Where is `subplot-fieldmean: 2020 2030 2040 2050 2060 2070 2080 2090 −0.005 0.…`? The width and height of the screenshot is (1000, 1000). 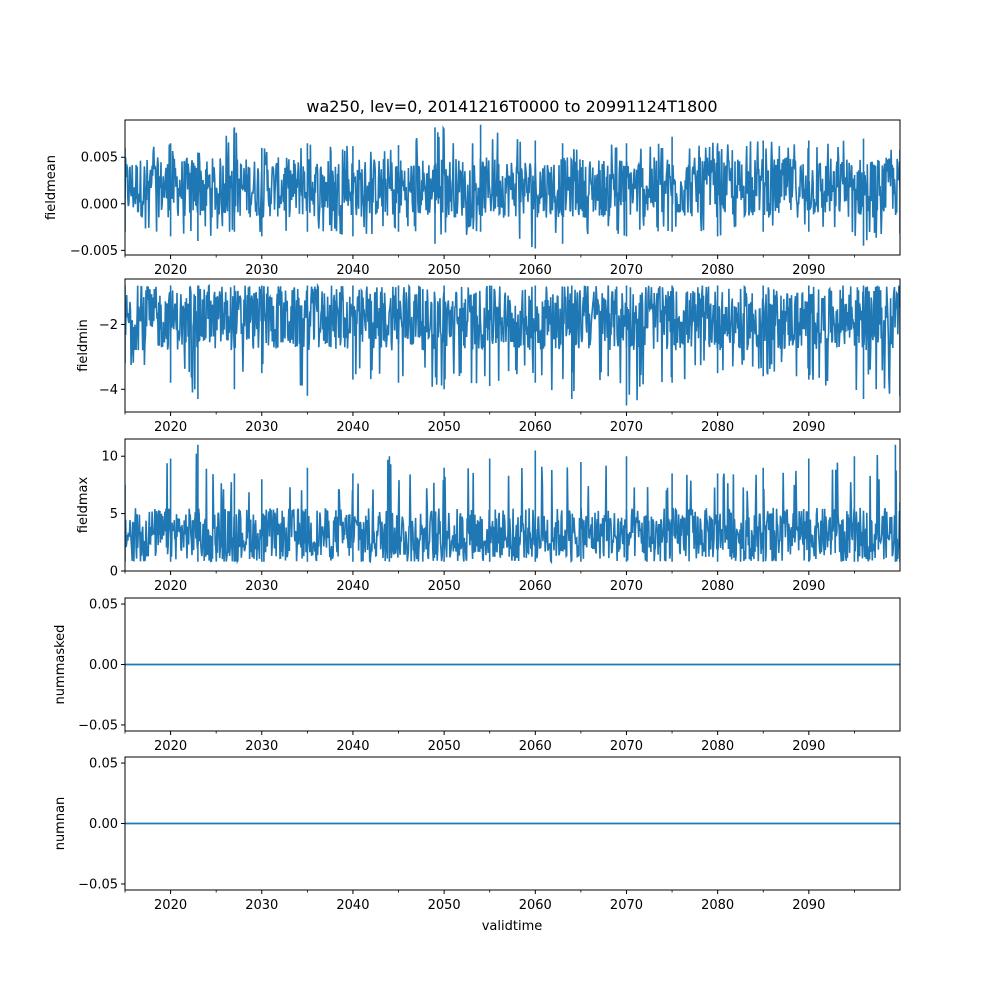
subplot-fieldmean: 2020 2030 2040 2050 2060 2070 2080 2090 −0.005 0.… is located at coordinates (472, 198).